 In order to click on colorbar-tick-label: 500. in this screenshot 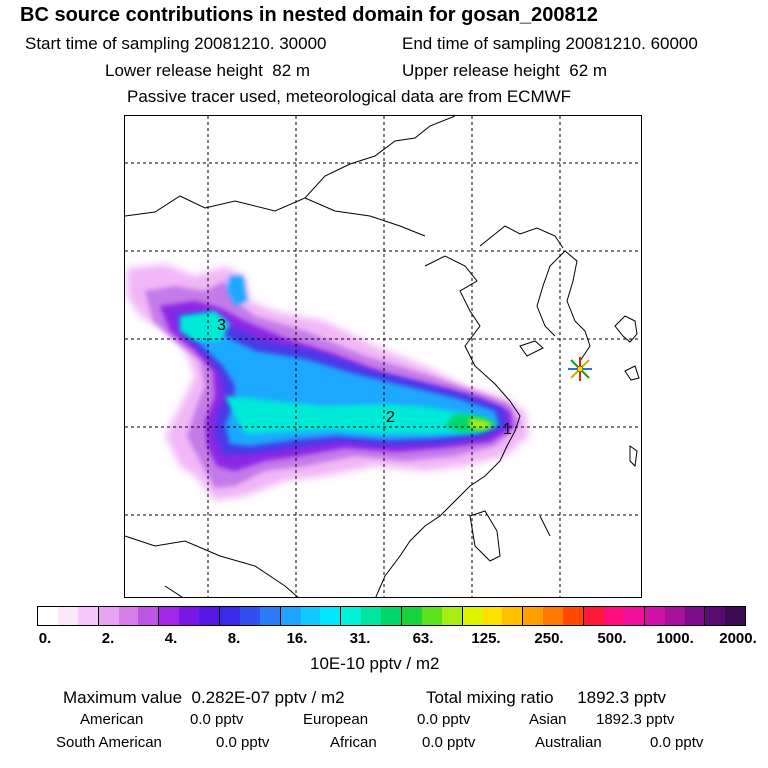, I will do `click(612, 638)`.